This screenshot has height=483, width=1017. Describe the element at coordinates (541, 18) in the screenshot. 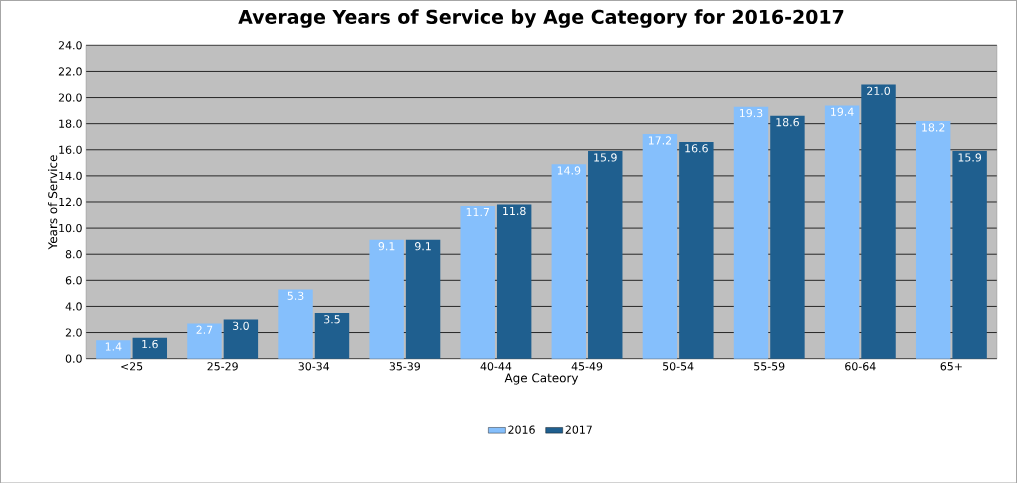

I see `chart-title: Average Years of Service by Age Category for 2016-2017` at that location.